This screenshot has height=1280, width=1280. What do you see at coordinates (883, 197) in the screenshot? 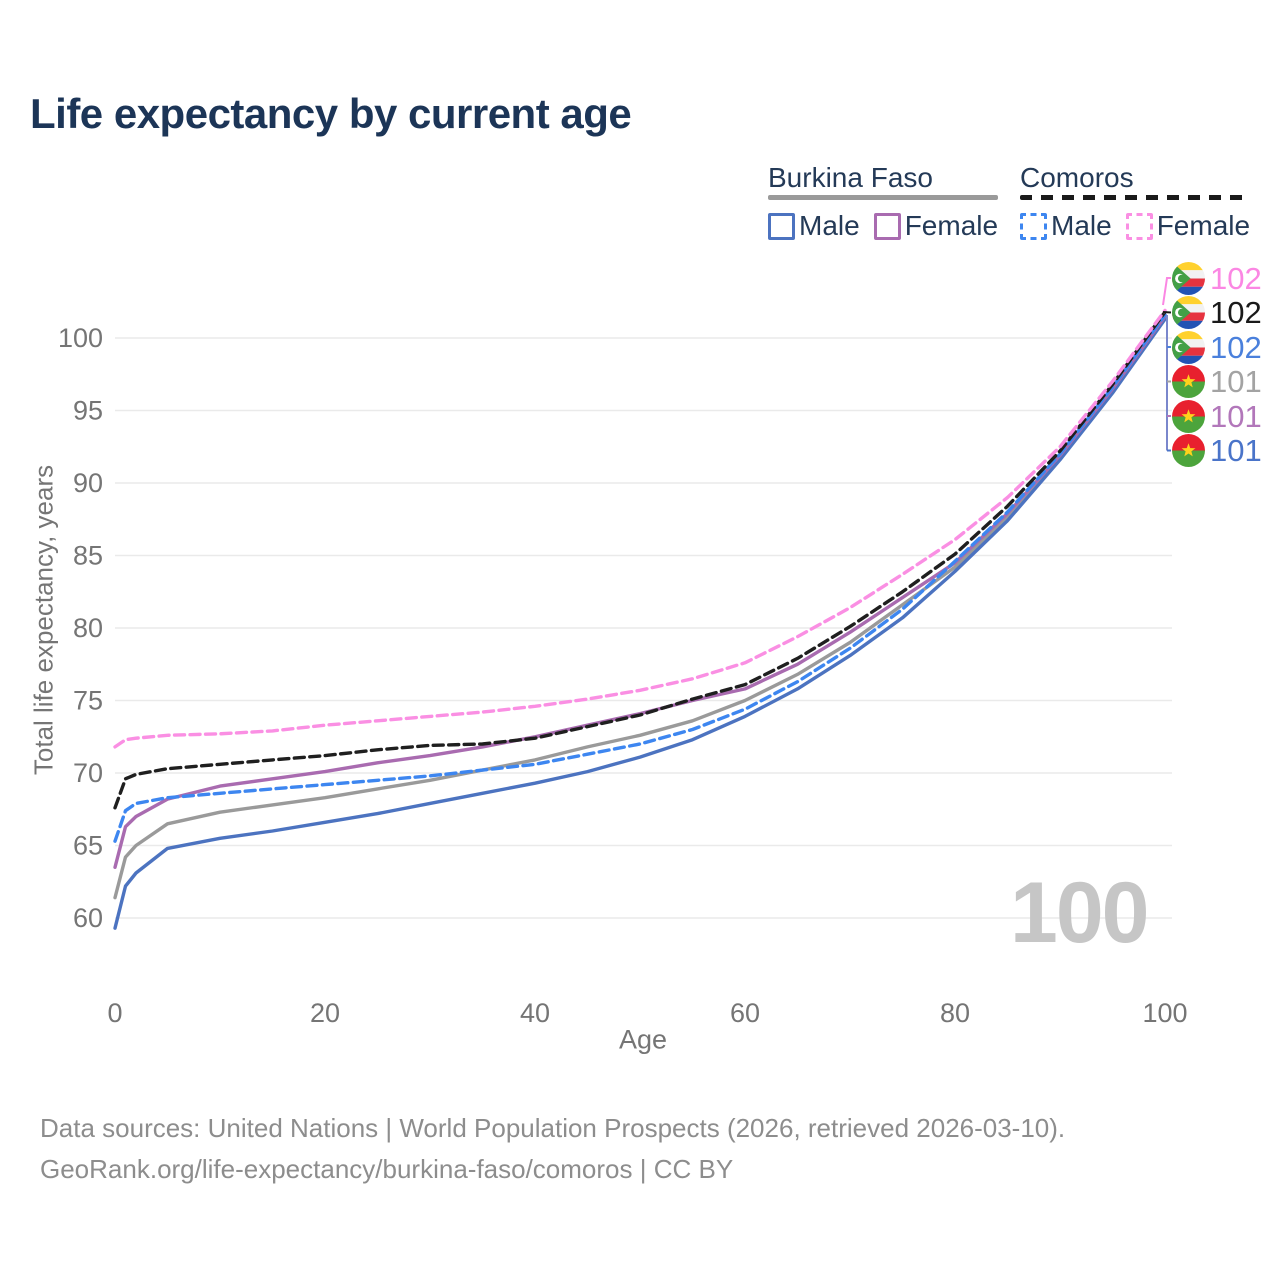
I see `legend-line-swatch-solid` at bounding box center [883, 197].